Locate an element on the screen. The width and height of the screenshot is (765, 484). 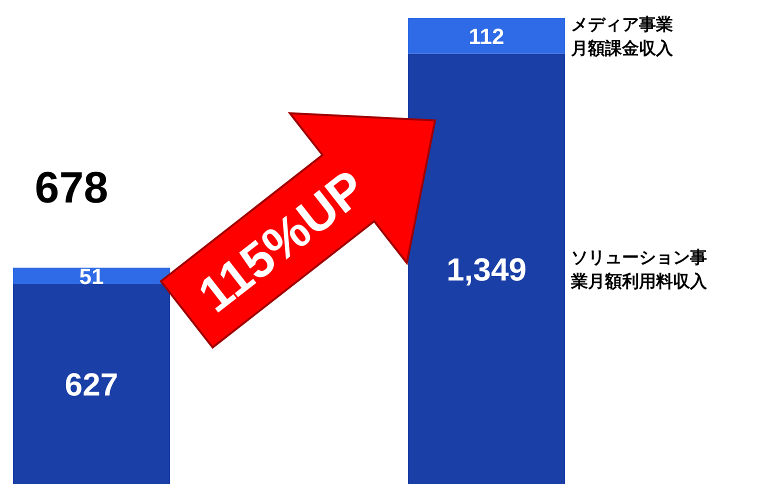
data-label: 51 is located at coordinates (91, 276).